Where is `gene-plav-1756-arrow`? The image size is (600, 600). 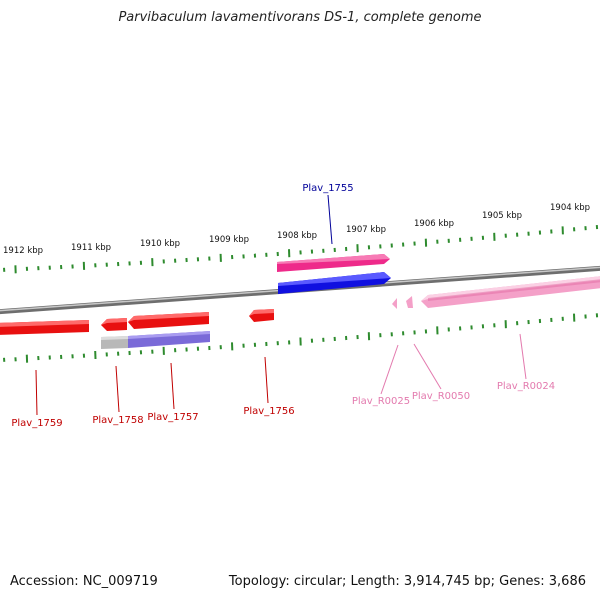
gene-plav-1756-arrow is located at coordinates (261, 315).